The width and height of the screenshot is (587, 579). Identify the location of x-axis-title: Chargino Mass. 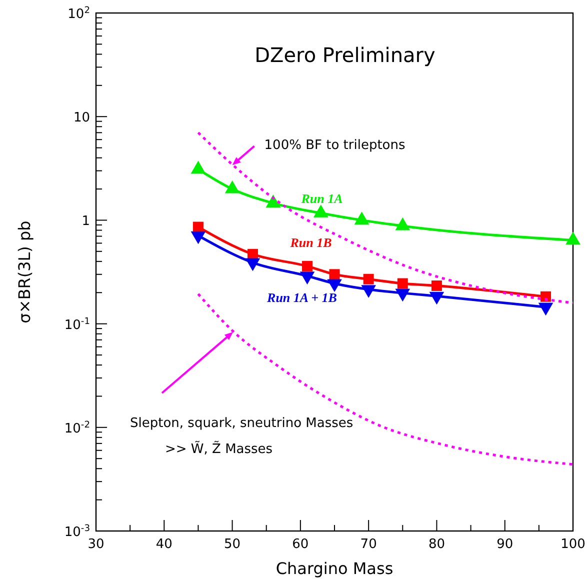
(335, 568).